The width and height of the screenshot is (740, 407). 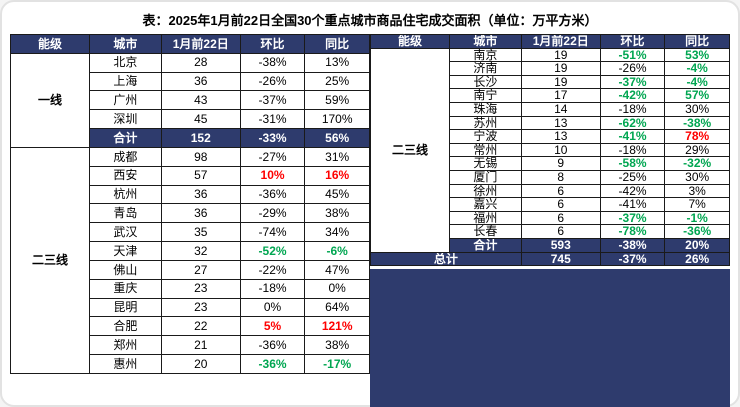 I want to click on row-xian: 西安 57 10% 16%, so click(x=190, y=175).